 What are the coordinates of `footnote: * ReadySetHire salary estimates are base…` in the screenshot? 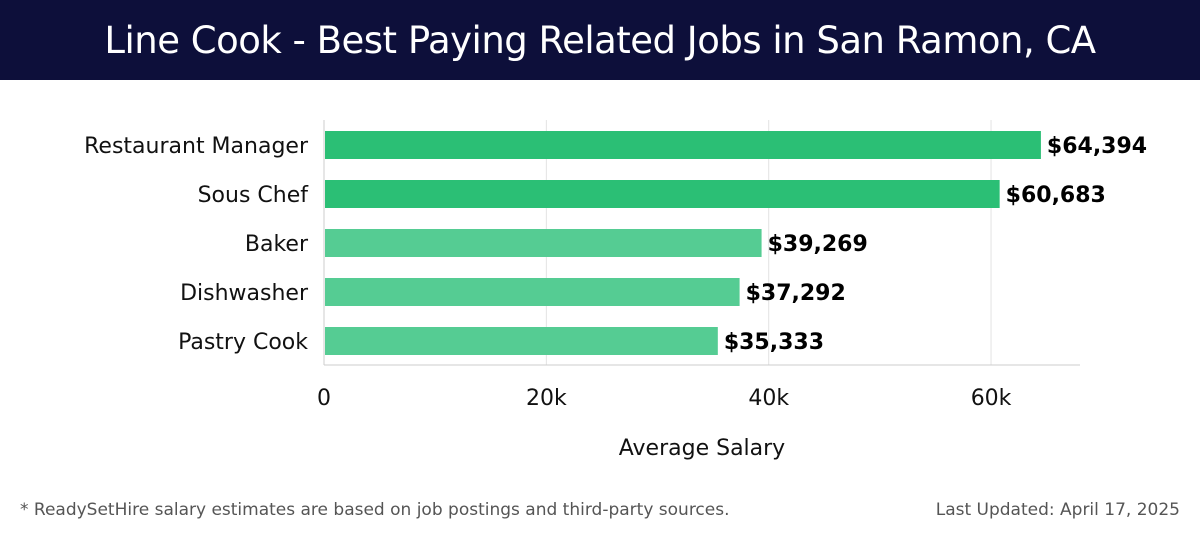 It's located at (375, 510).